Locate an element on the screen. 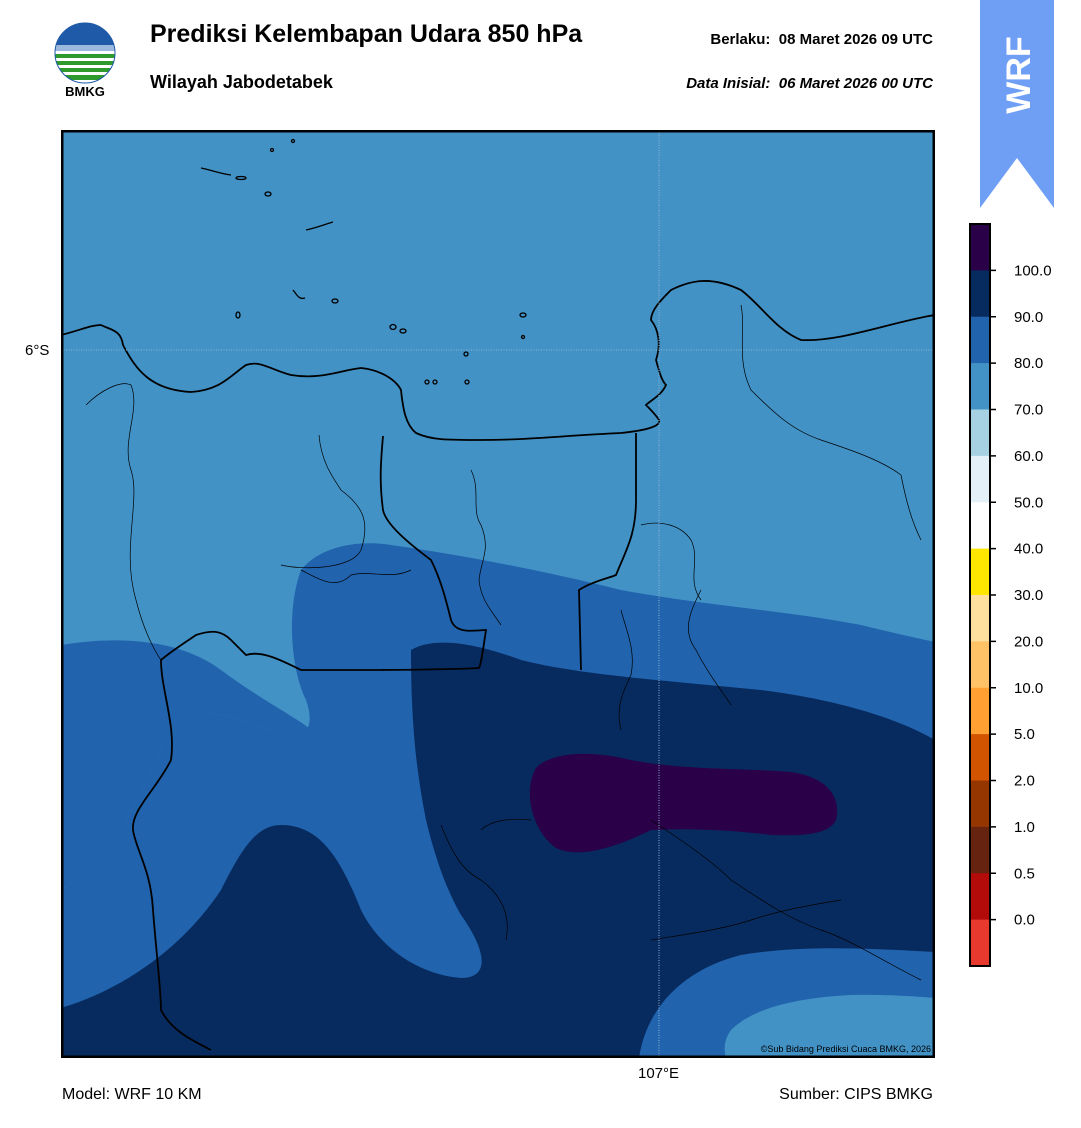 Image resolution: width=1081 pixels, height=1128 pixels. init-value: 06 Maret 2026 00 UTC is located at coordinates (855, 83).